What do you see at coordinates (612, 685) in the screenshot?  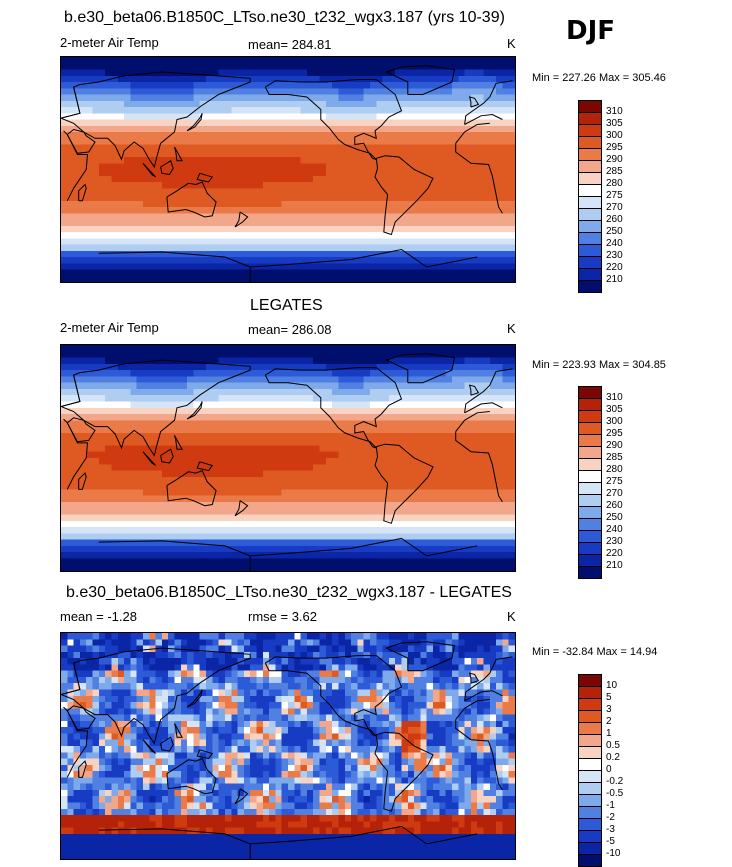 I see `colorbar-tick-label: 10` at bounding box center [612, 685].